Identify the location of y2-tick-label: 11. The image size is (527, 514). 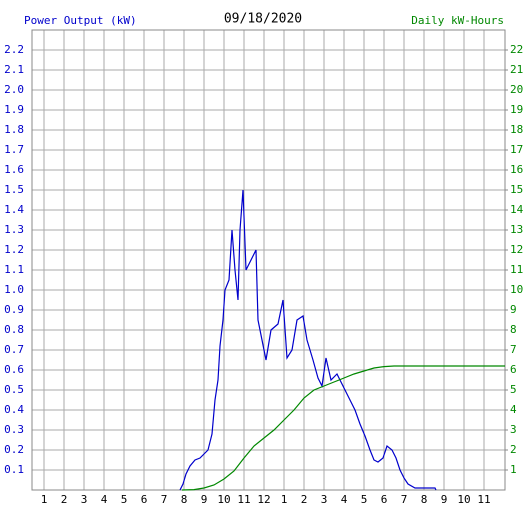
(516, 269).